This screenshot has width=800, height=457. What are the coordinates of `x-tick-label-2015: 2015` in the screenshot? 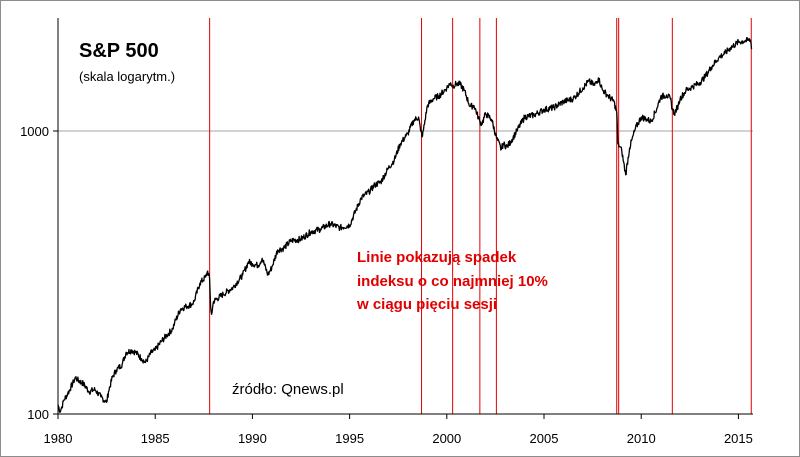 It's located at (738, 438).